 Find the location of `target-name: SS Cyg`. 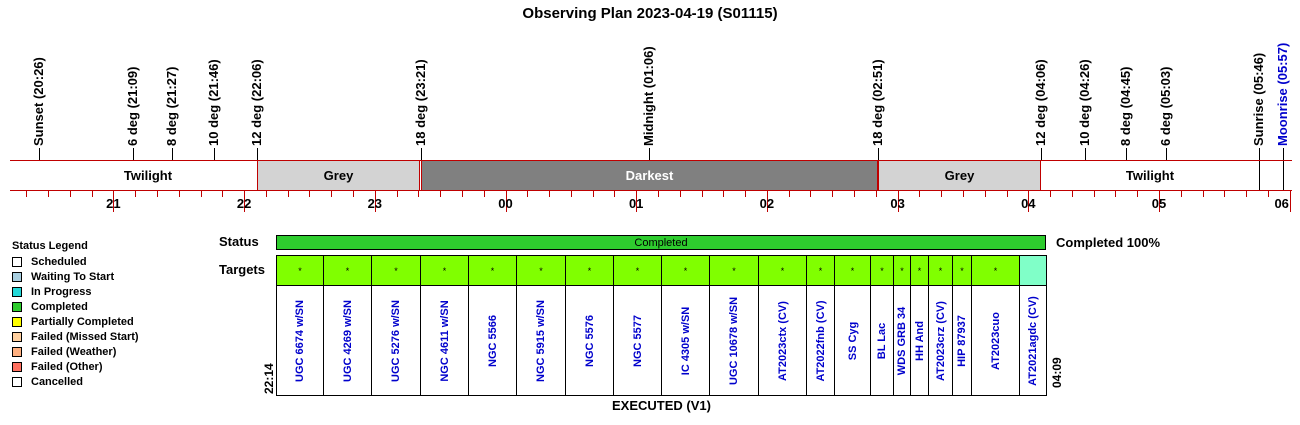

target-name: SS Cyg is located at coordinates (852, 340).